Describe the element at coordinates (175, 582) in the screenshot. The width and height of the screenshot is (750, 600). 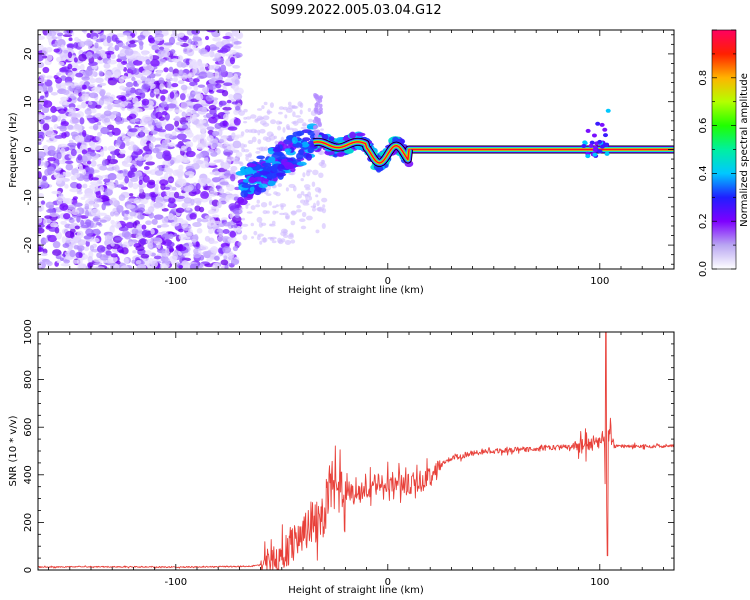
I see `x-tick-label: -100` at that location.